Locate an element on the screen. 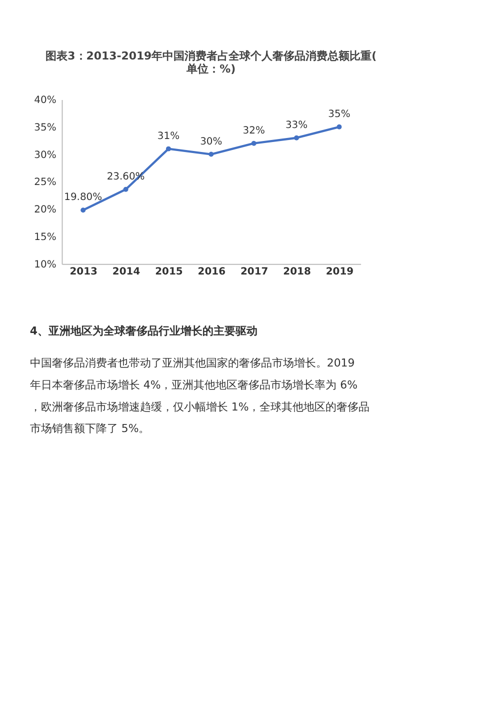 The height and width of the screenshot is (707, 500). data-label: 35% is located at coordinates (339, 114).